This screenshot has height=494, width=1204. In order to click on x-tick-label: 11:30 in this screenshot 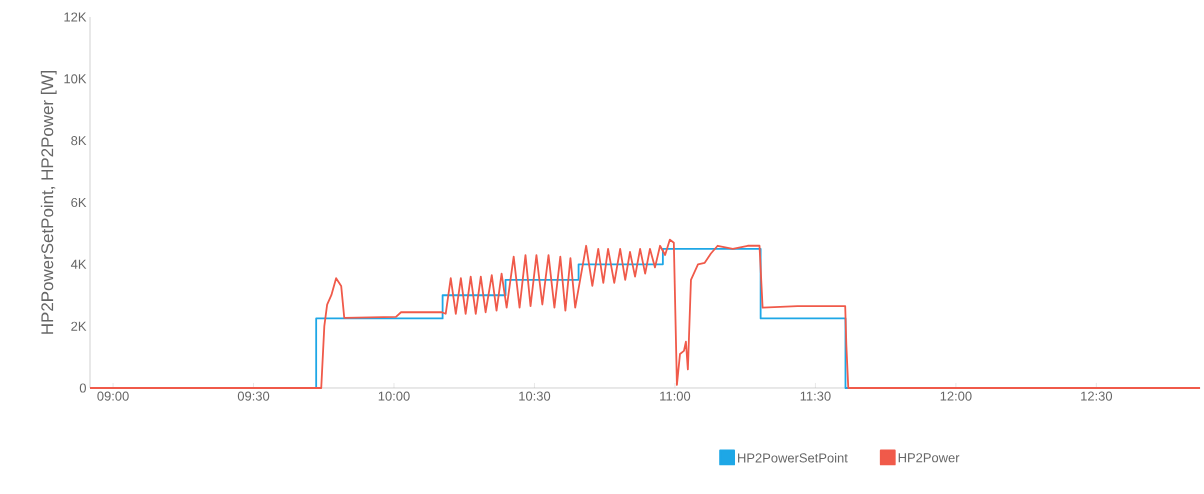, I will do `click(815, 396)`.